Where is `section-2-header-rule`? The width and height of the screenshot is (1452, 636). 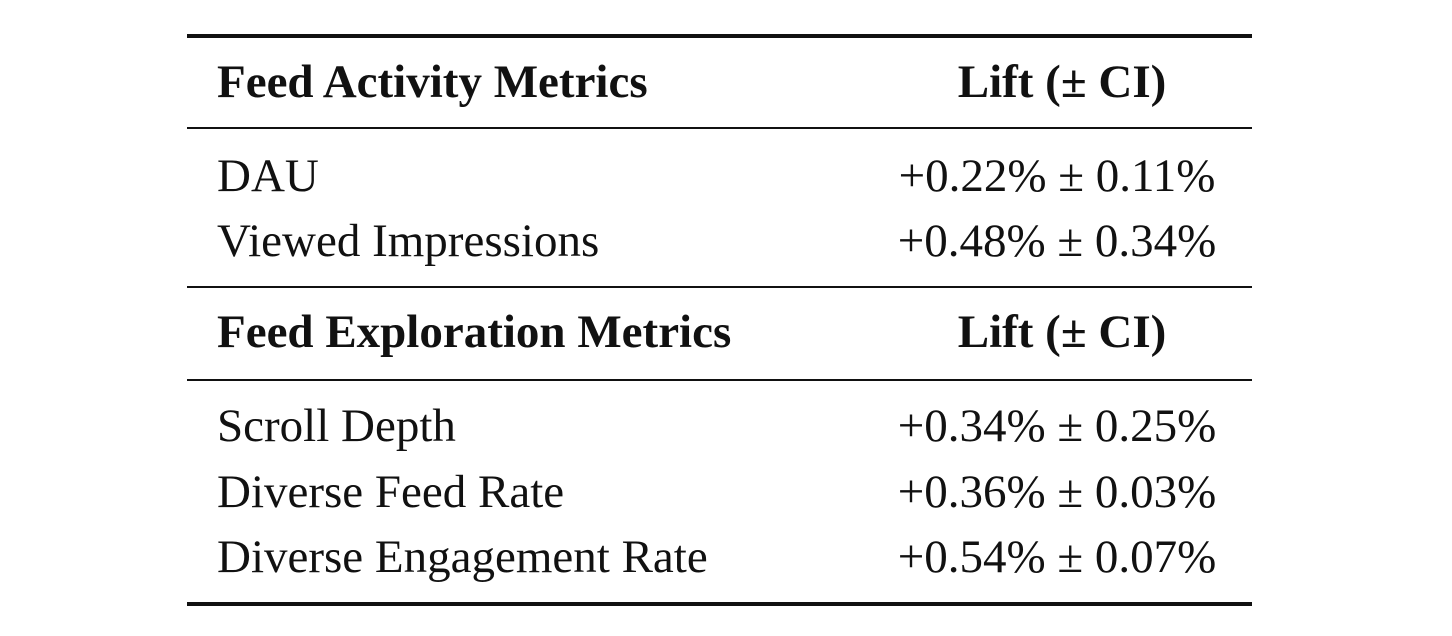 section-2-header-rule is located at coordinates (719, 380).